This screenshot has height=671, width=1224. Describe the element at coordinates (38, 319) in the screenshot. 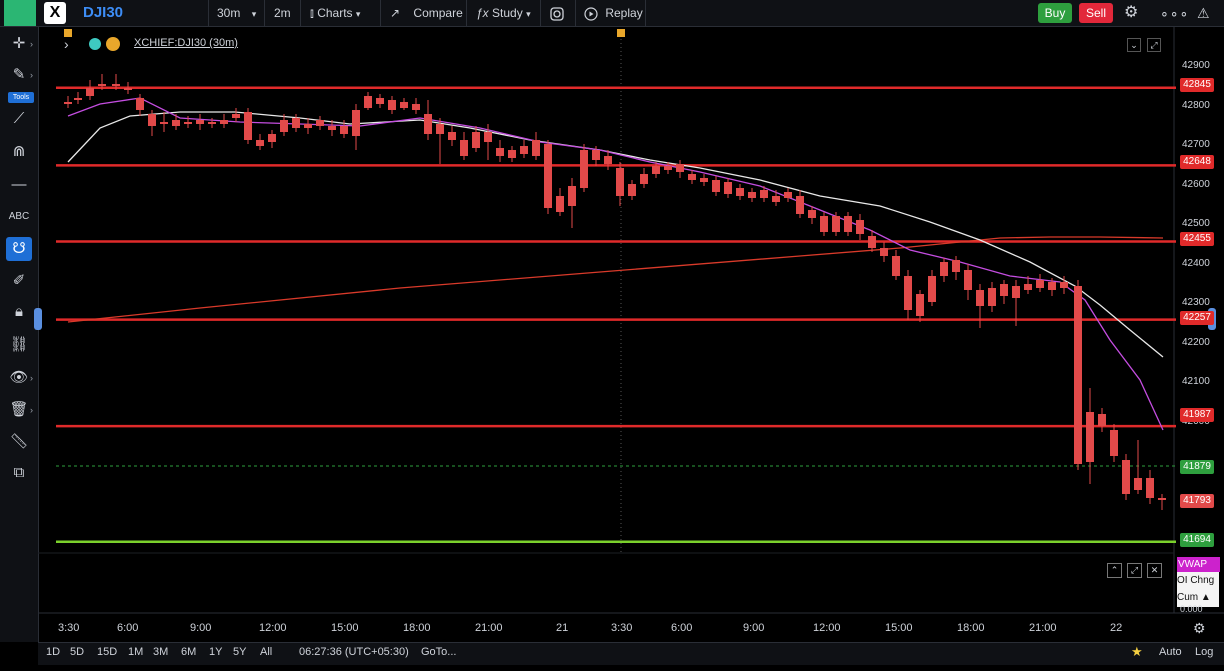

I see `left-panel-handle` at that location.